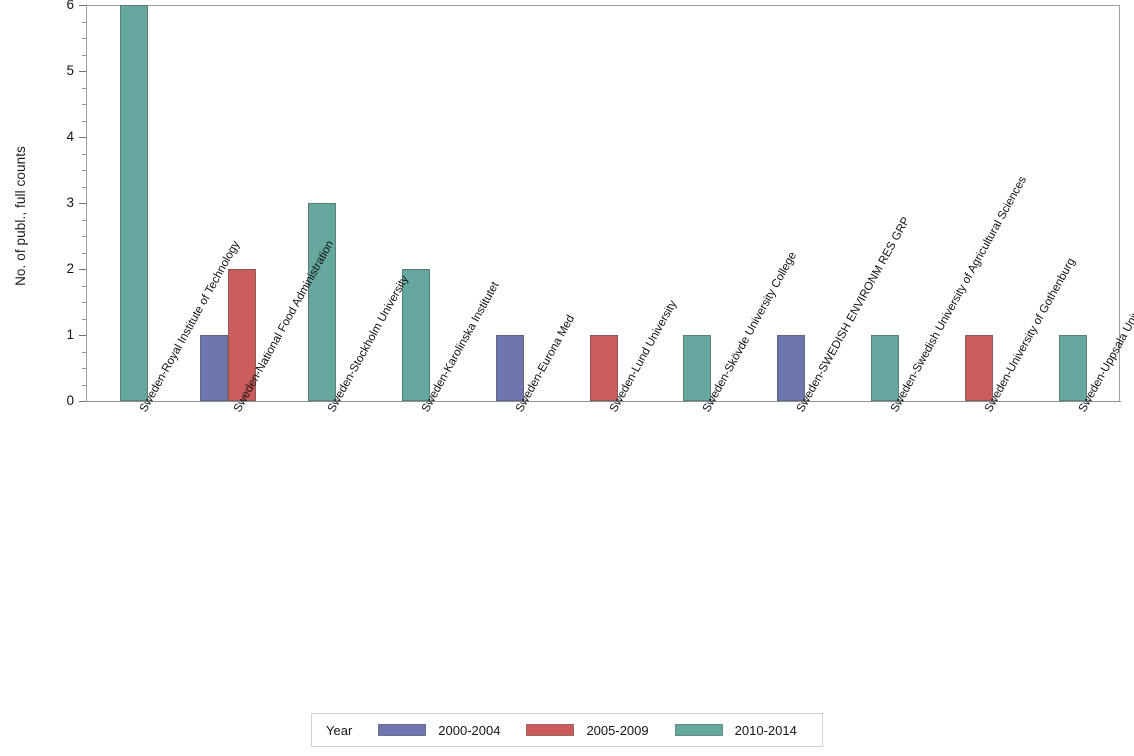 Image resolution: width=1134 pixels, height=756 pixels. I want to click on legend-item: 2010-2014, so click(735, 730).